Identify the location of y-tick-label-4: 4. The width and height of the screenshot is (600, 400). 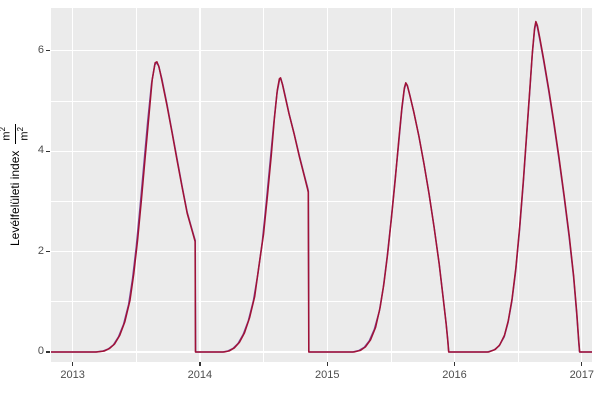
(40, 150).